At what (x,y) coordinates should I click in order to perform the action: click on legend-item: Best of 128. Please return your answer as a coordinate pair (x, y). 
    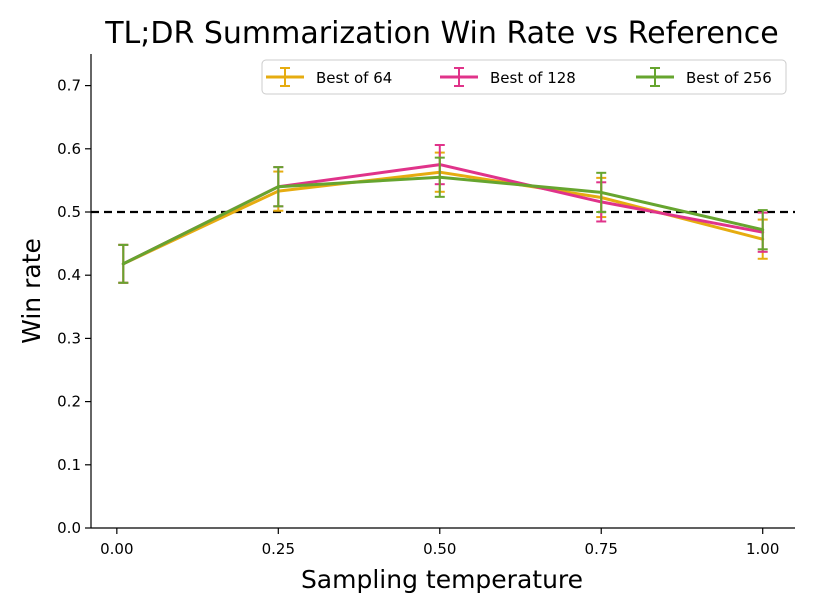
    Looking at the image, I should click on (508, 77).